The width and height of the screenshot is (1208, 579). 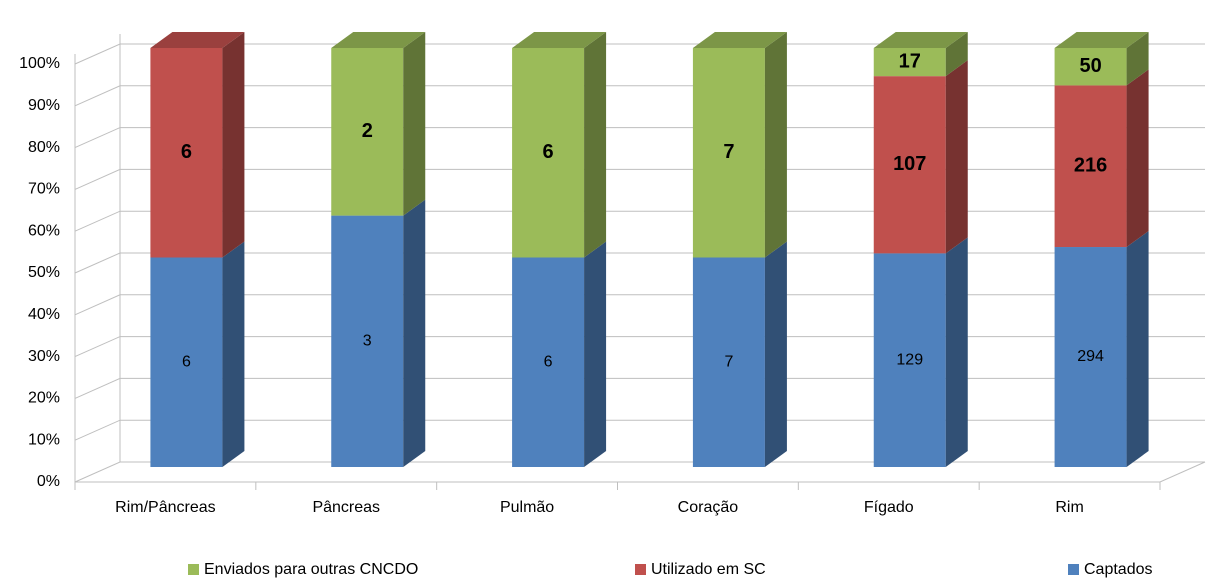 I want to click on y-tick-label: 100%, so click(x=39, y=63).